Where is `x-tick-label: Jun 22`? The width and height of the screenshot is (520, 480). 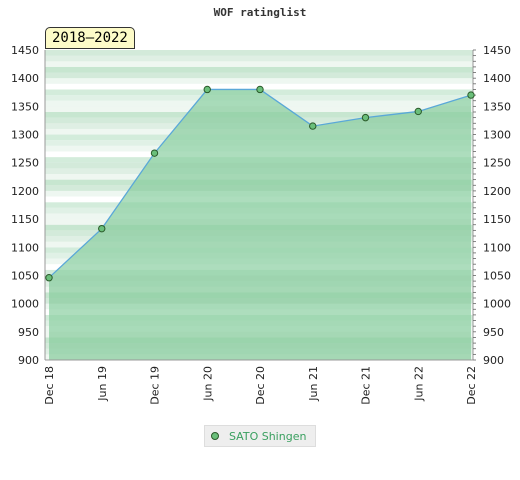
x-tick-label: Jun 22 is located at coordinates (418, 384).